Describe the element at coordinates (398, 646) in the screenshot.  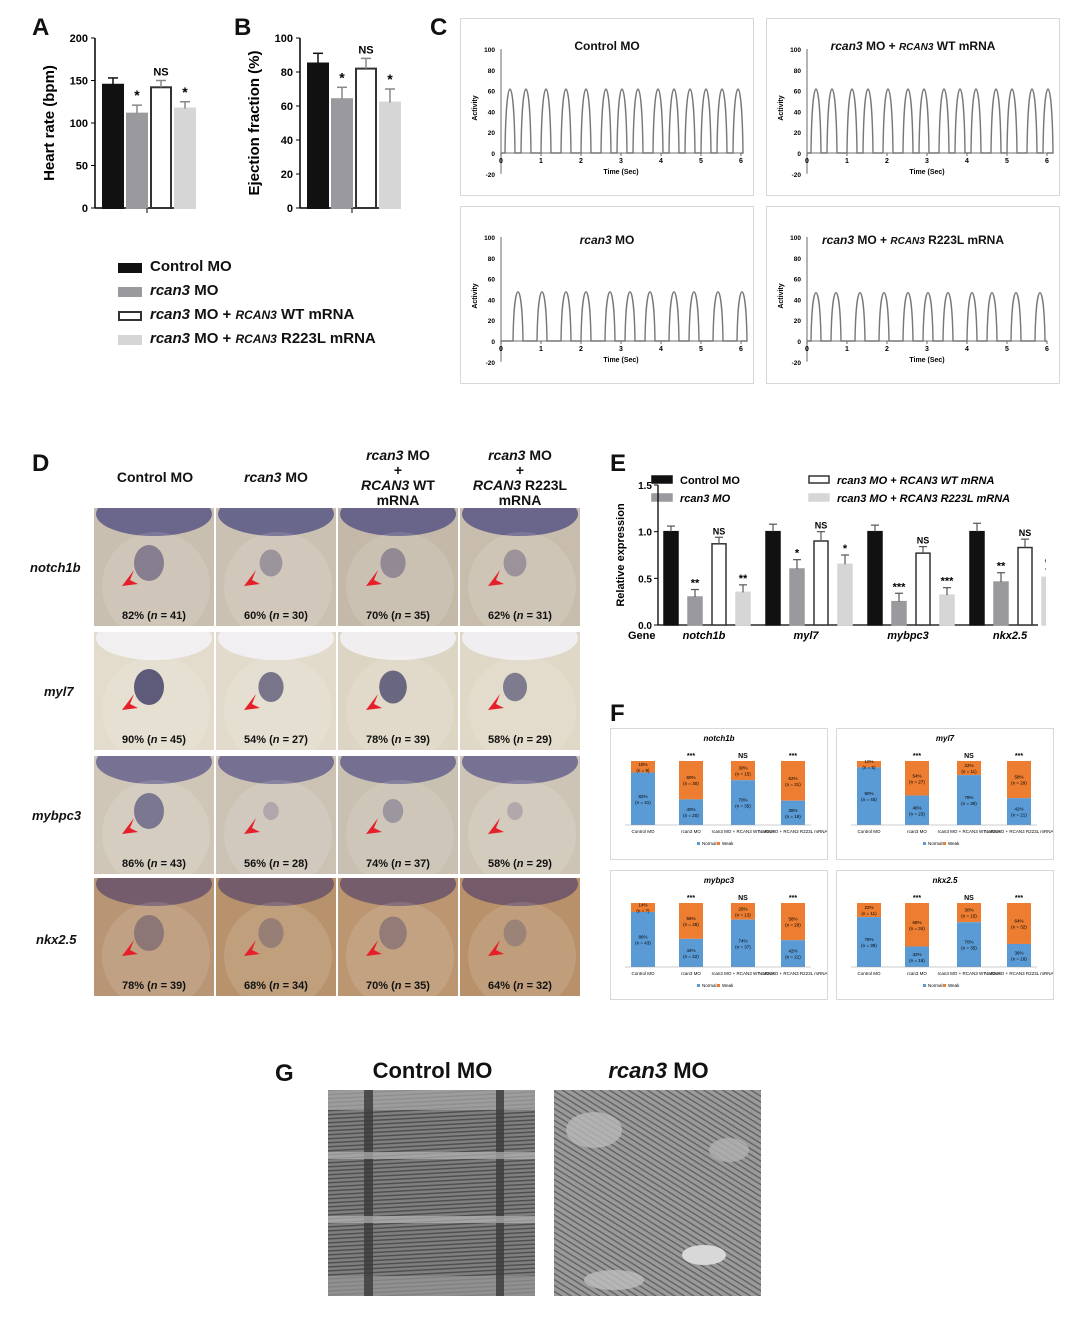
I see `embryo-head` at that location.